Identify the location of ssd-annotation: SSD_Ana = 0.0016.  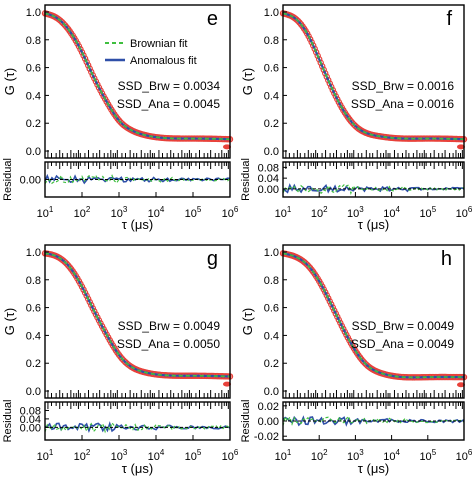
(402, 104).